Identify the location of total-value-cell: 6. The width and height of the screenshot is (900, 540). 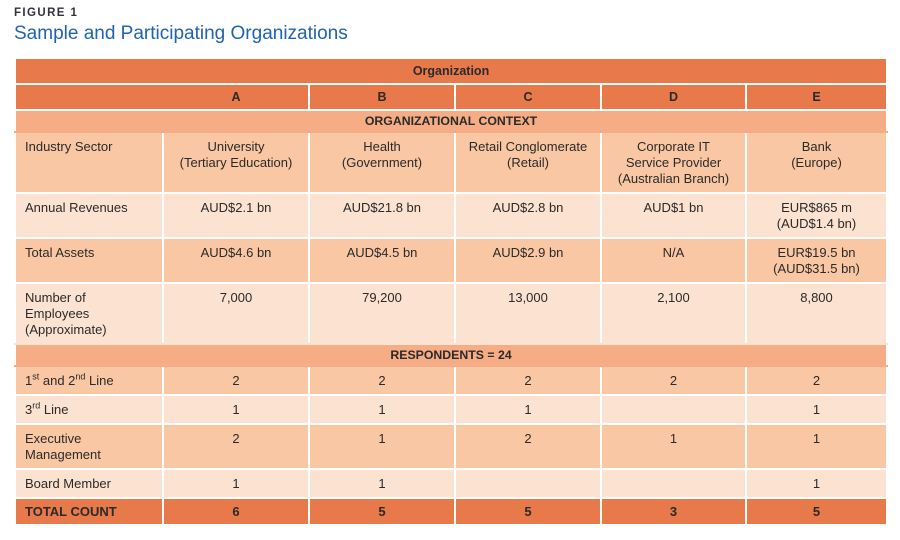
(236, 511).